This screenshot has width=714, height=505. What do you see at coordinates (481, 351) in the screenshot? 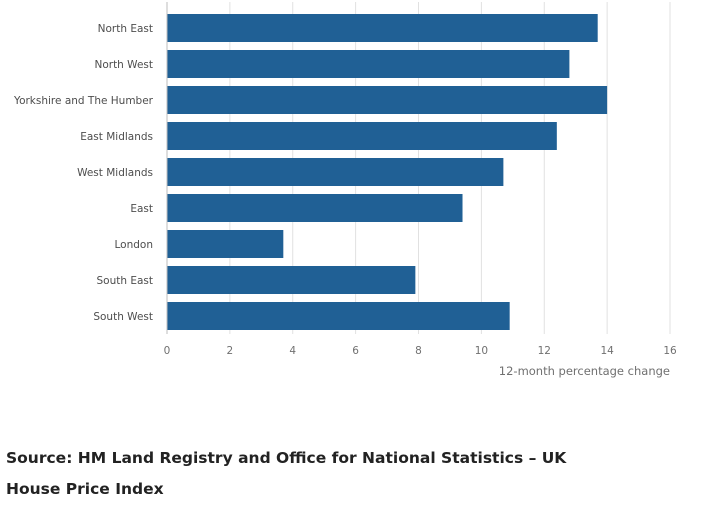
I see `x-tick-label: 10` at bounding box center [481, 351].